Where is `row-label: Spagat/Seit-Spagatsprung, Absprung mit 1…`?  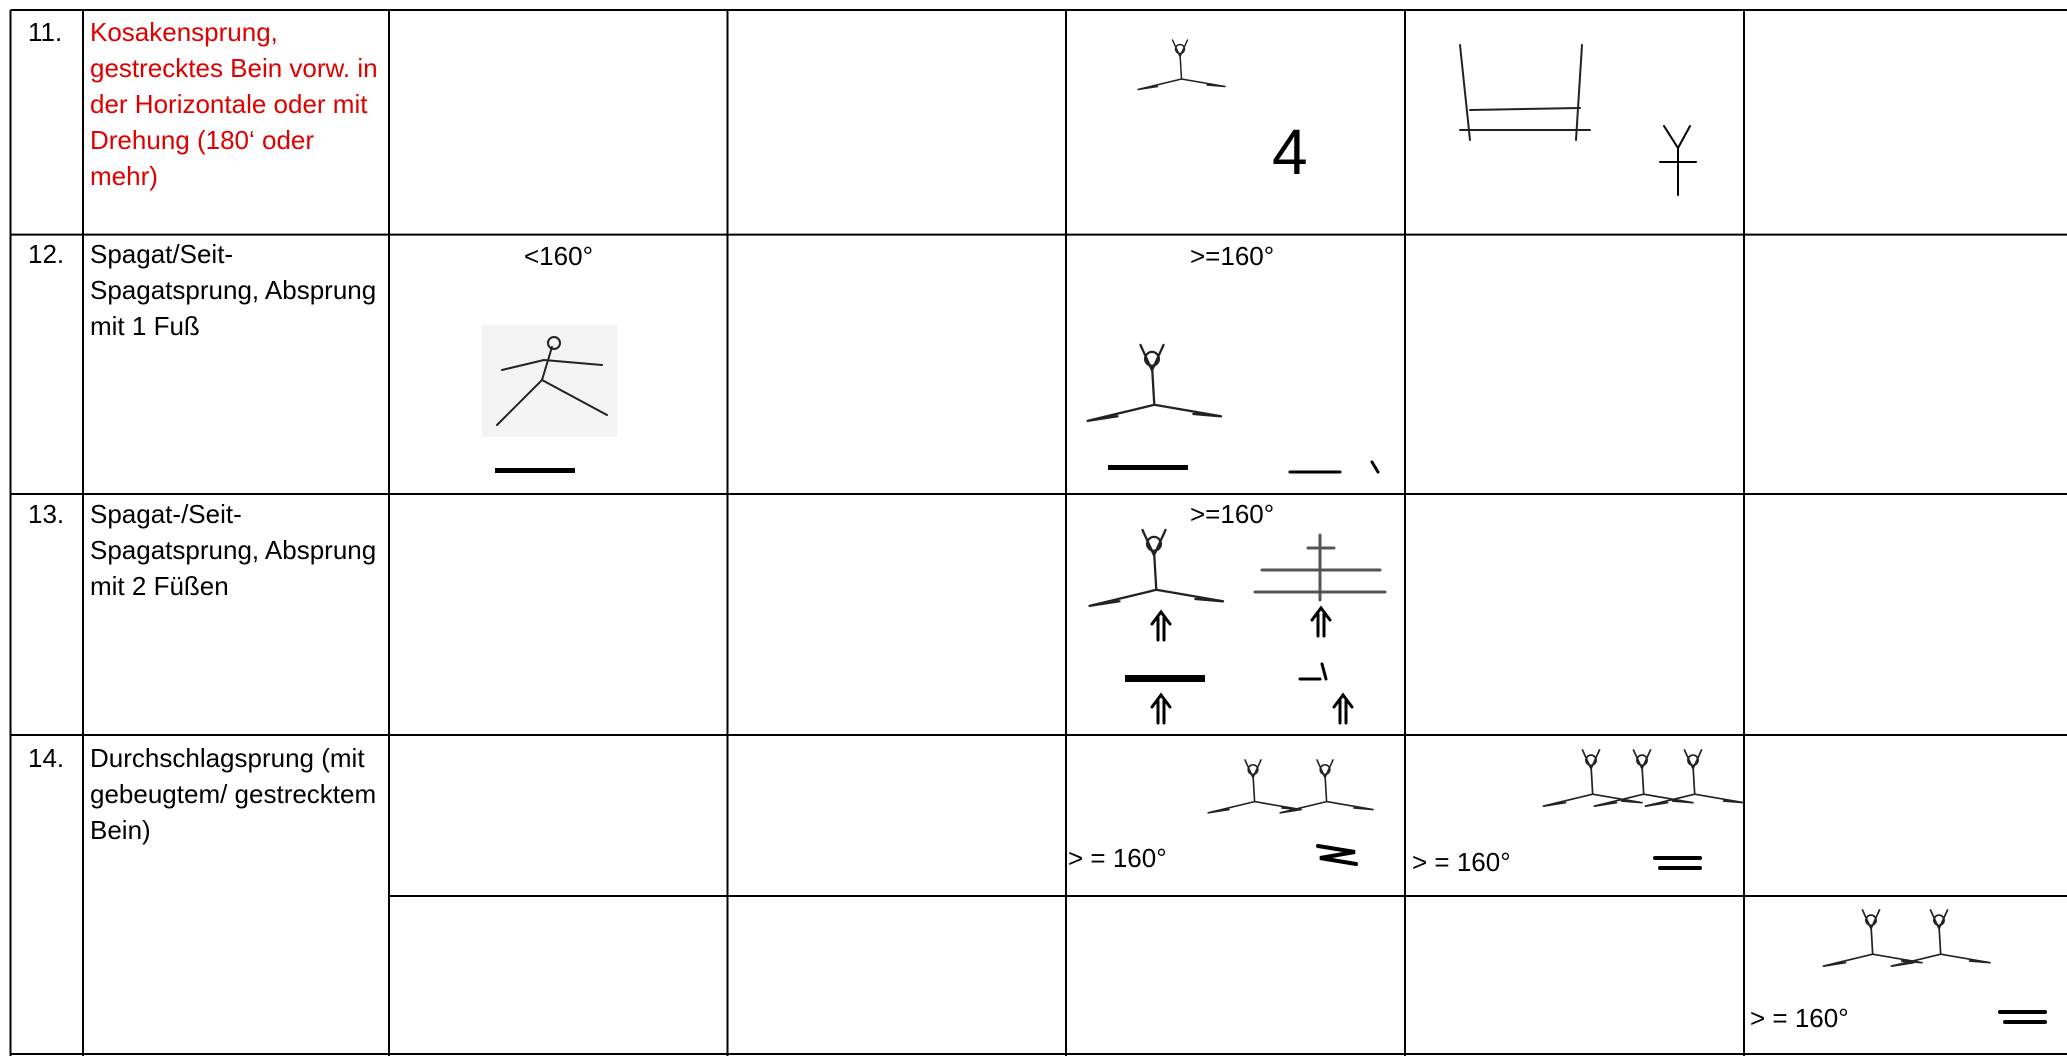
row-label: Spagat/Seit-Spagatsprung, Absprung mit 1… is located at coordinates (233, 290).